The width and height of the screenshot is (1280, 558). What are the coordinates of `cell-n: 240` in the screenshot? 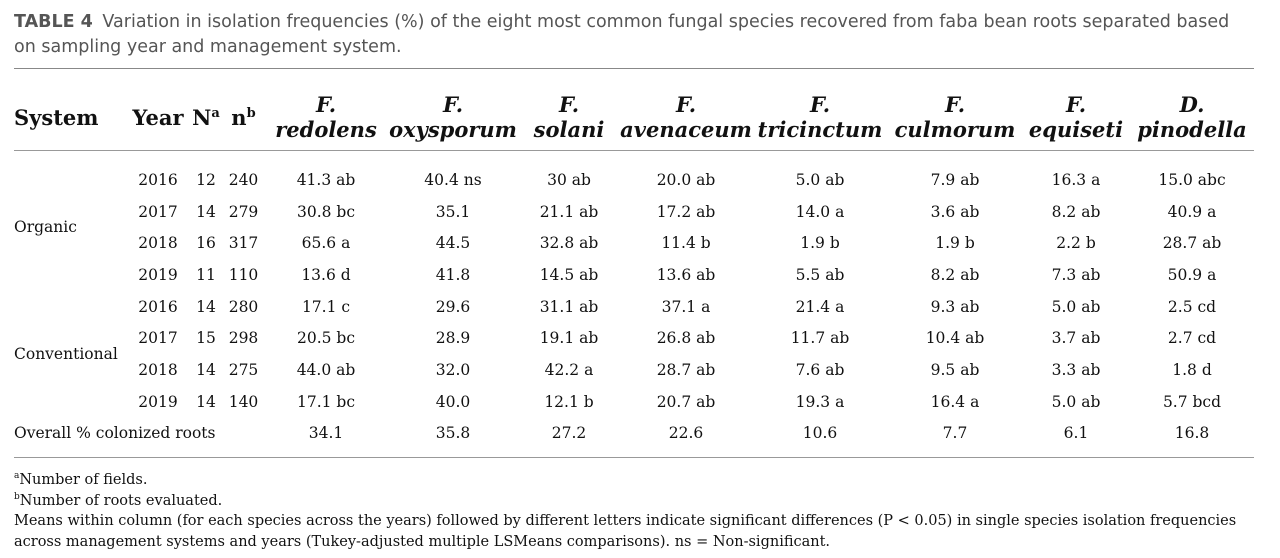 It's located at (243, 179).